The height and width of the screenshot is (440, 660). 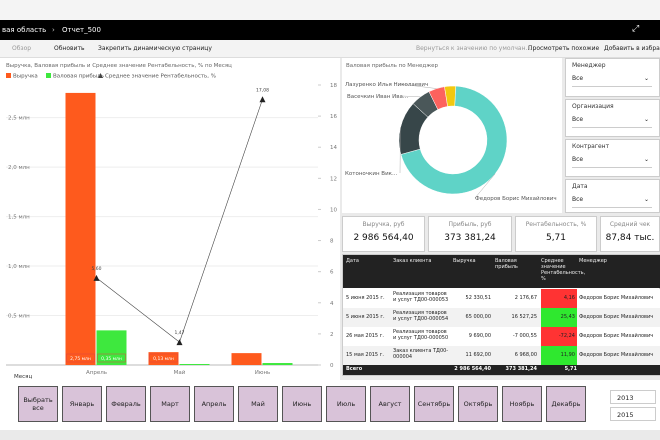 I want to click on month-button: Выбрать все, so click(x=38, y=404).